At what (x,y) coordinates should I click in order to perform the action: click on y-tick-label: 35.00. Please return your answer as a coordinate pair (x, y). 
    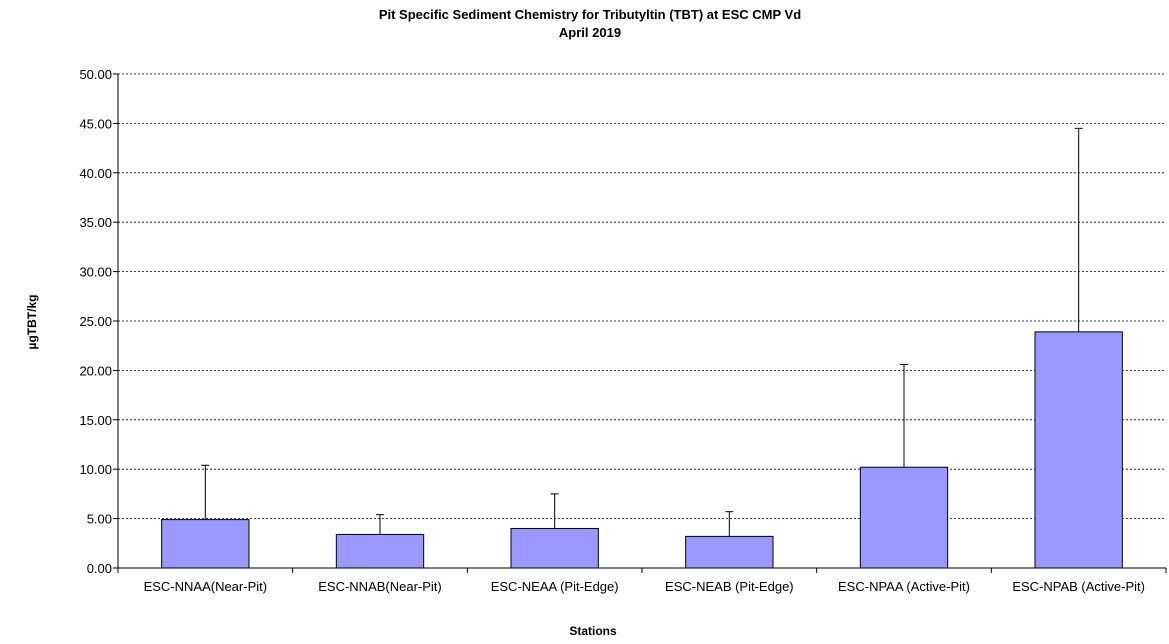
    Looking at the image, I should click on (95, 222).